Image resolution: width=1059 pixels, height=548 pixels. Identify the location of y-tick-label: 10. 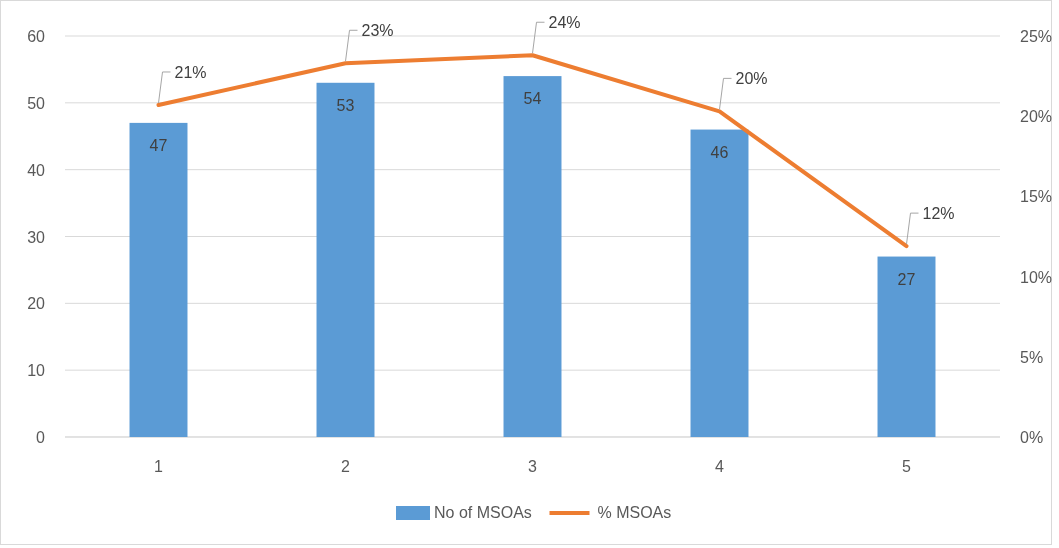
(36, 371).